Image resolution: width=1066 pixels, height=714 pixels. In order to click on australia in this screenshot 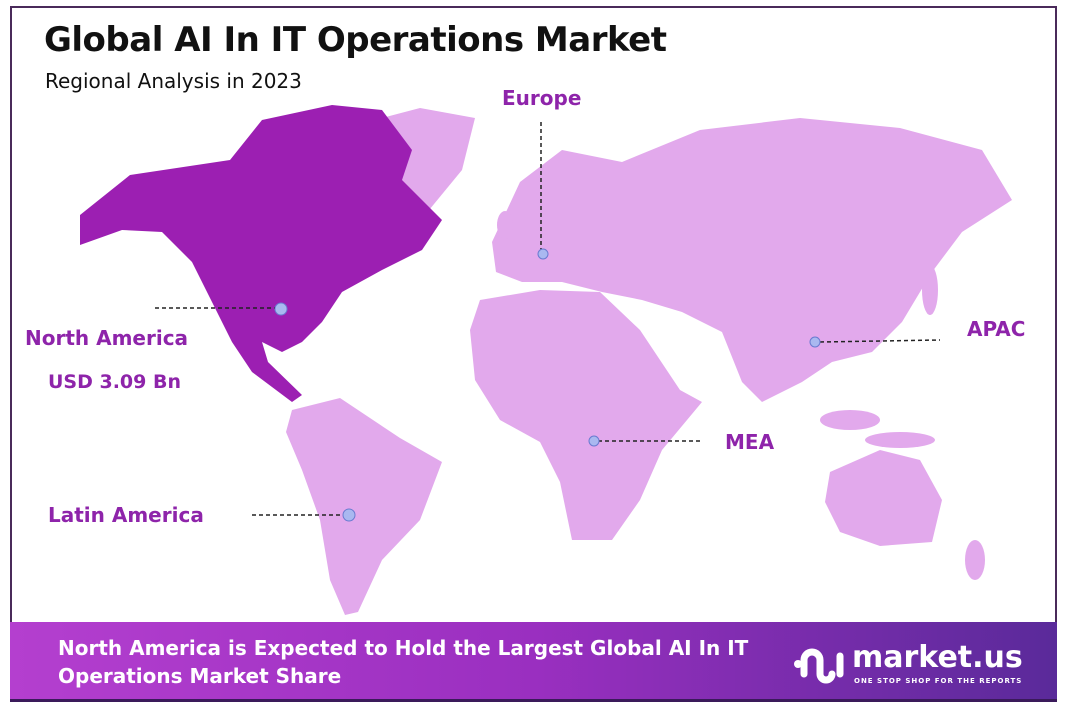, I will do `click(883, 498)`.